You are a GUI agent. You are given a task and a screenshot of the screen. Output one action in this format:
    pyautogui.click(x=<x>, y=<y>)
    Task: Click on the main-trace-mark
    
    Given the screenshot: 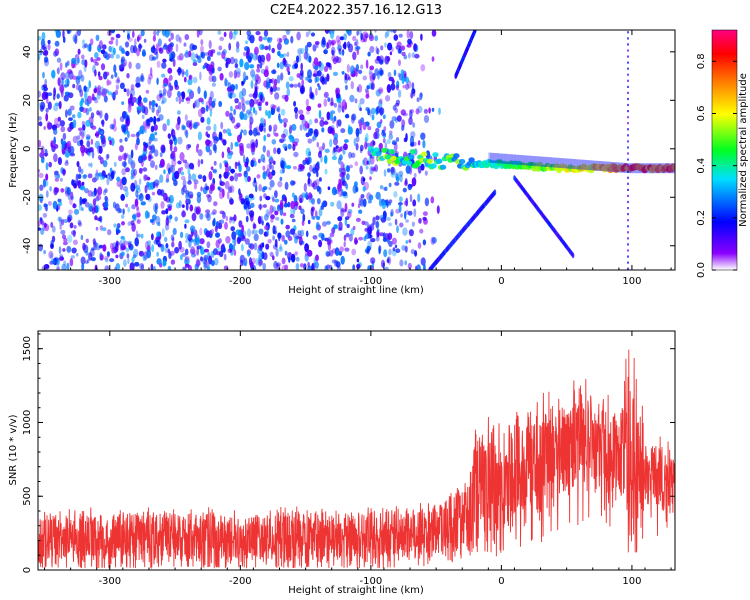 What is the action you would take?
    pyautogui.click(x=391, y=151)
    